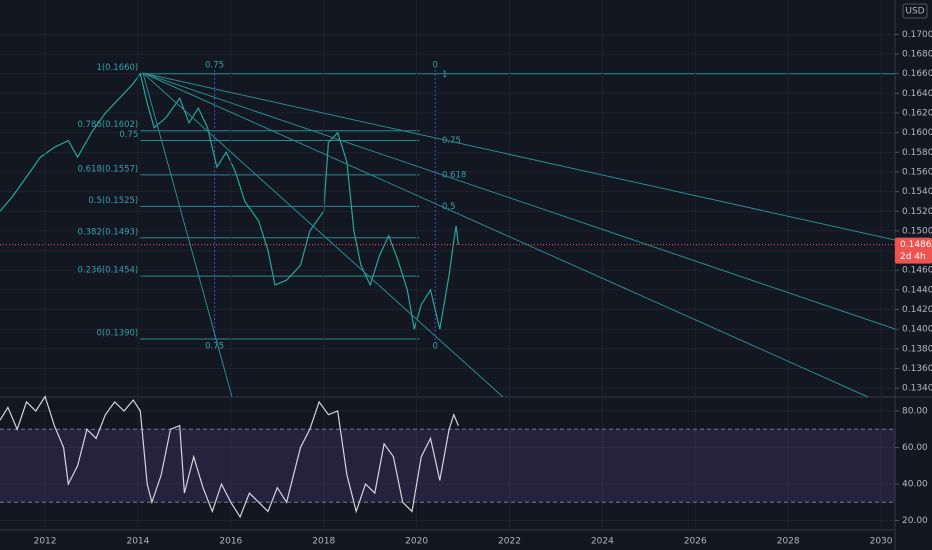 This screenshot has width=932, height=550. I want to click on y-tick-label: 0.1500, so click(917, 231).